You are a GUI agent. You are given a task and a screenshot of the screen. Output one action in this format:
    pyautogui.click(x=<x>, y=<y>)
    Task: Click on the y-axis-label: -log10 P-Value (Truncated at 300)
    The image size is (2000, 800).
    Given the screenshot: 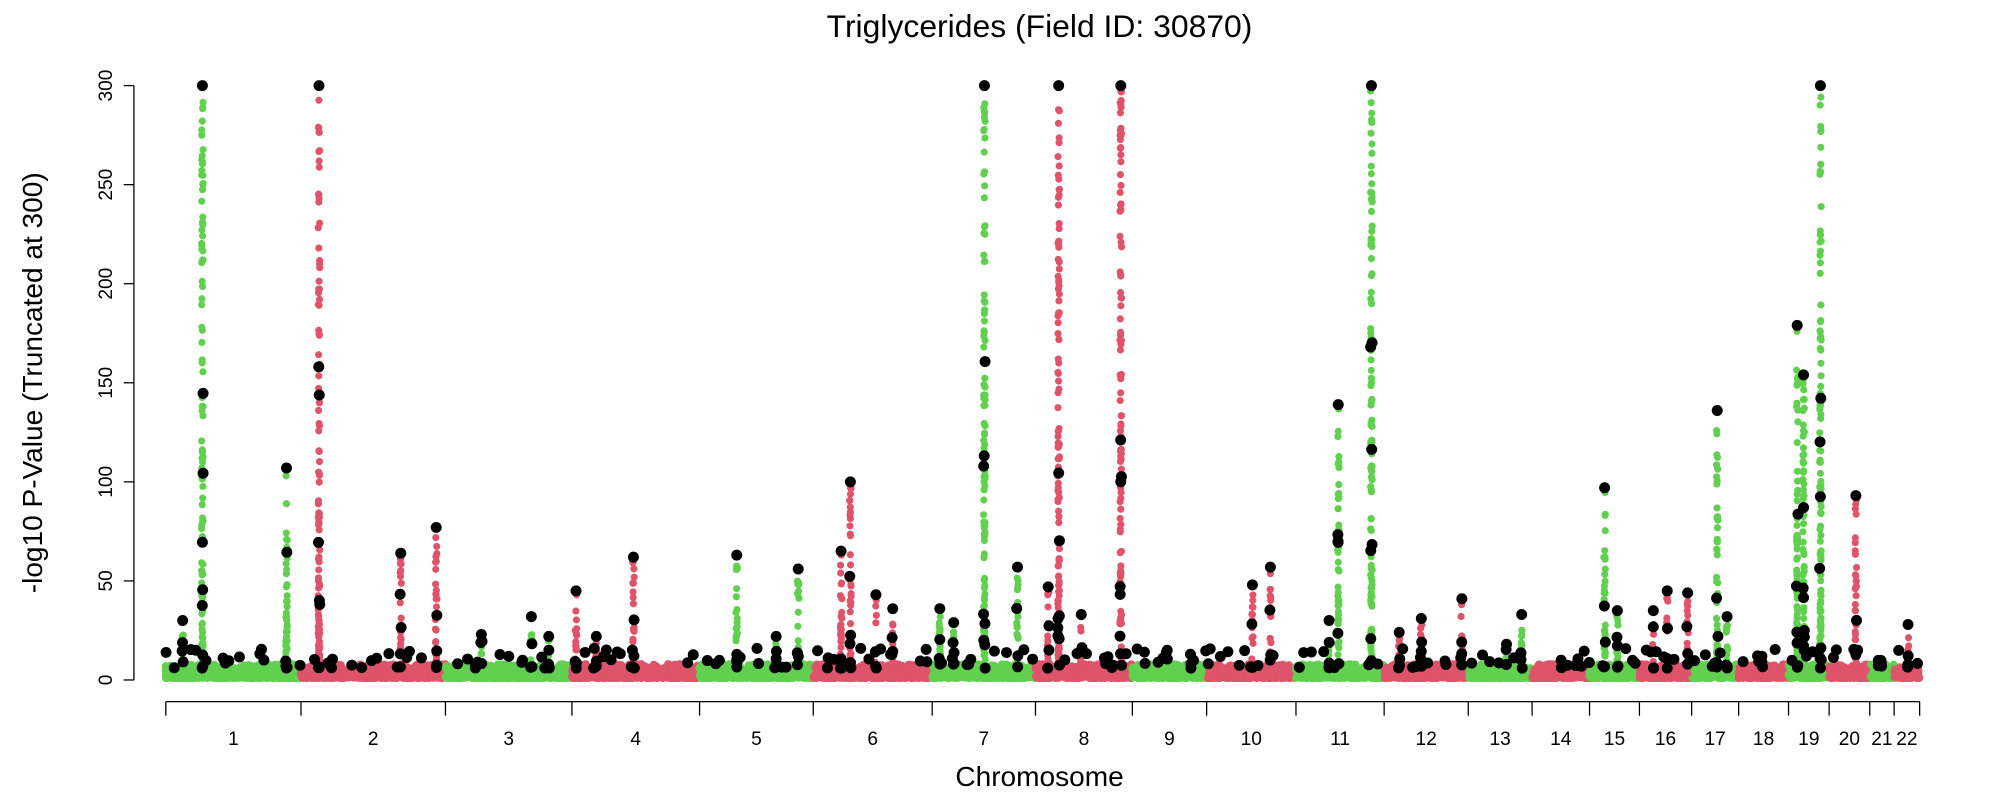 What is the action you would take?
    pyautogui.click(x=32, y=382)
    